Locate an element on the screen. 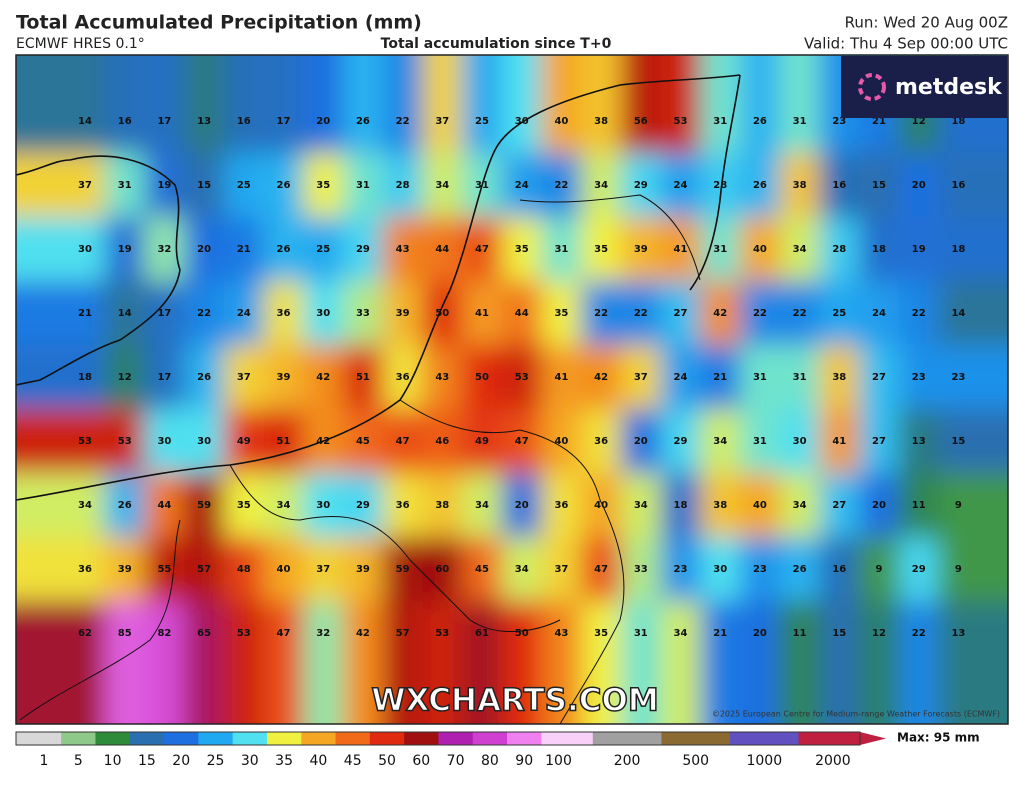 The height and width of the screenshot is (786, 1024). precip-value: 16 is located at coordinates (958, 185).